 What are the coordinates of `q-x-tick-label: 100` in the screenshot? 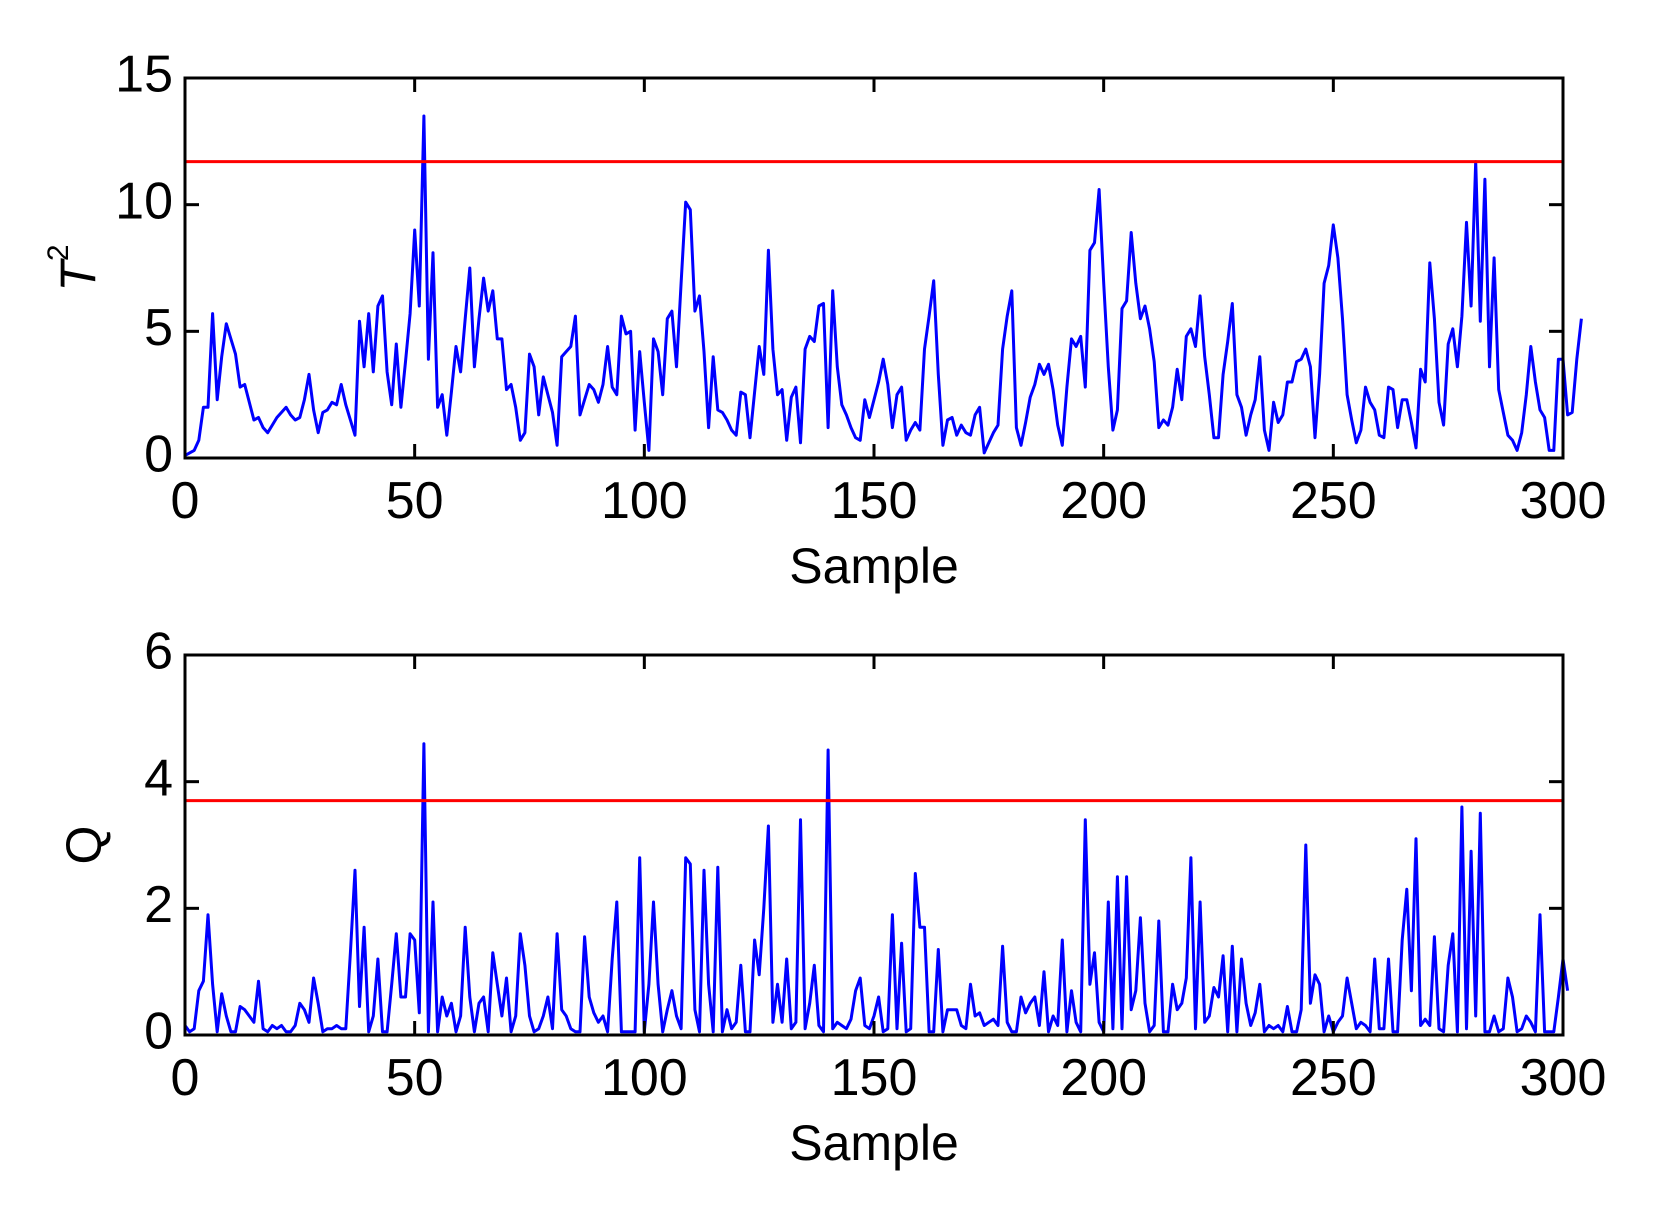 It's located at (644, 1078).